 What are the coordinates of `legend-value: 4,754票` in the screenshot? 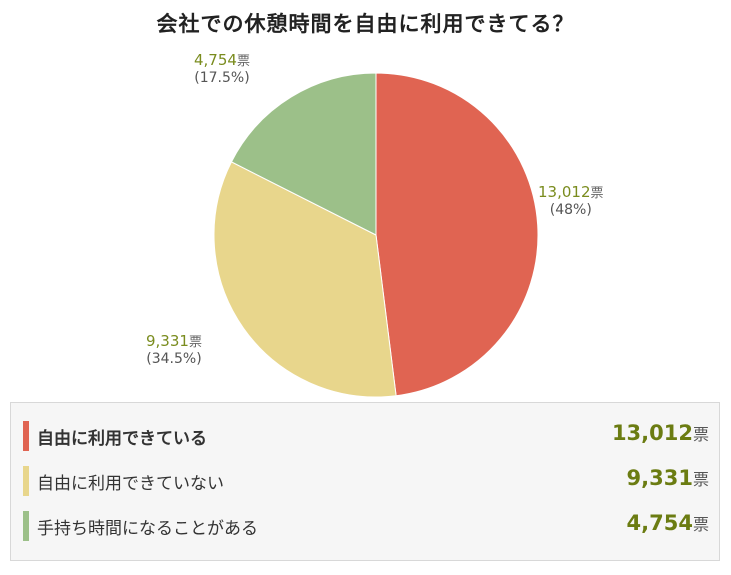 It's located at (668, 523).